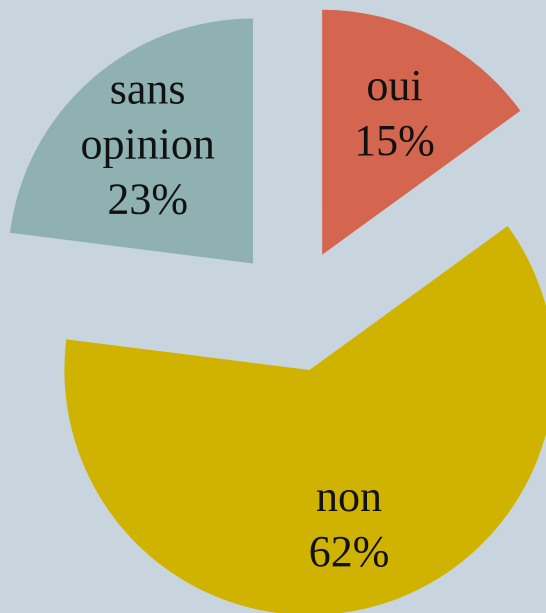 The height and width of the screenshot is (613, 546). What do you see at coordinates (147, 116) in the screenshot?
I see `slice-category: sans opinion` at bounding box center [147, 116].